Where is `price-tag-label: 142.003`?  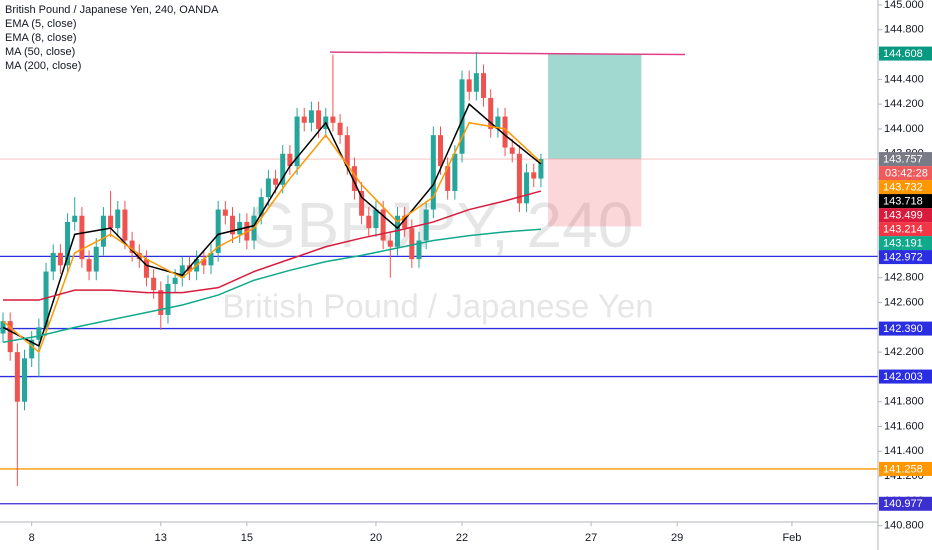
price-tag-label: 142.003 is located at coordinates (903, 377).